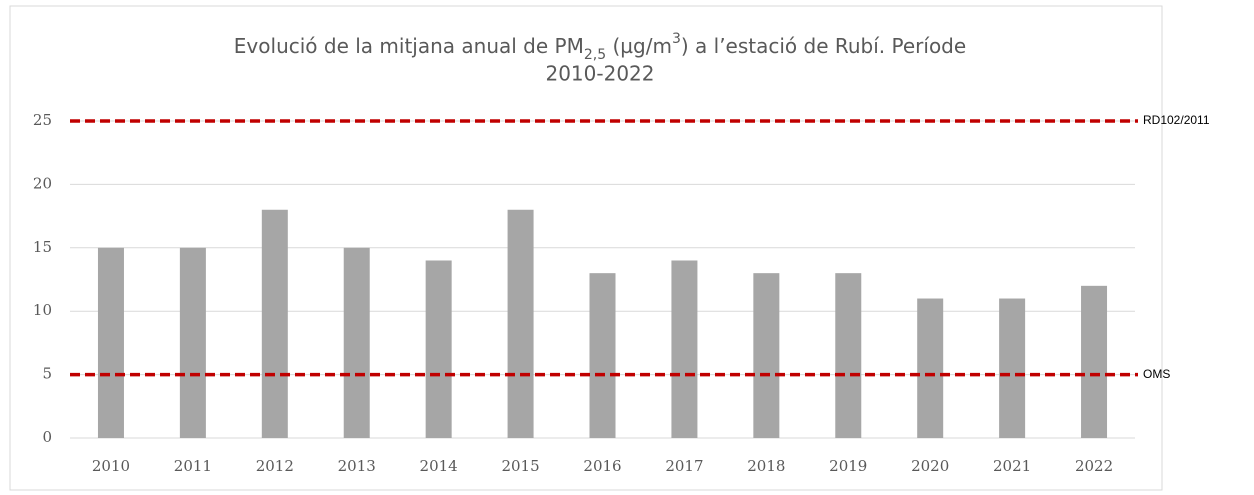 This screenshot has height=495, width=1254. I want to click on y-tick-label: 0, so click(47, 437).